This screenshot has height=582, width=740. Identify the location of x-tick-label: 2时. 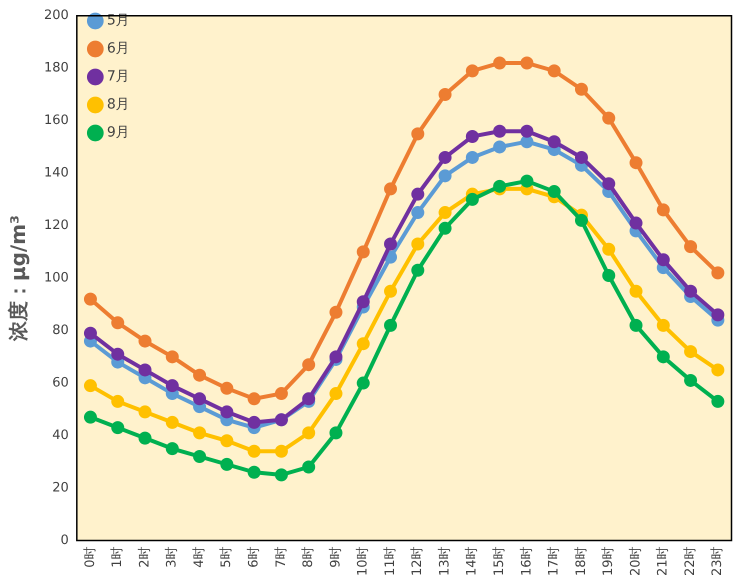
(144, 557).